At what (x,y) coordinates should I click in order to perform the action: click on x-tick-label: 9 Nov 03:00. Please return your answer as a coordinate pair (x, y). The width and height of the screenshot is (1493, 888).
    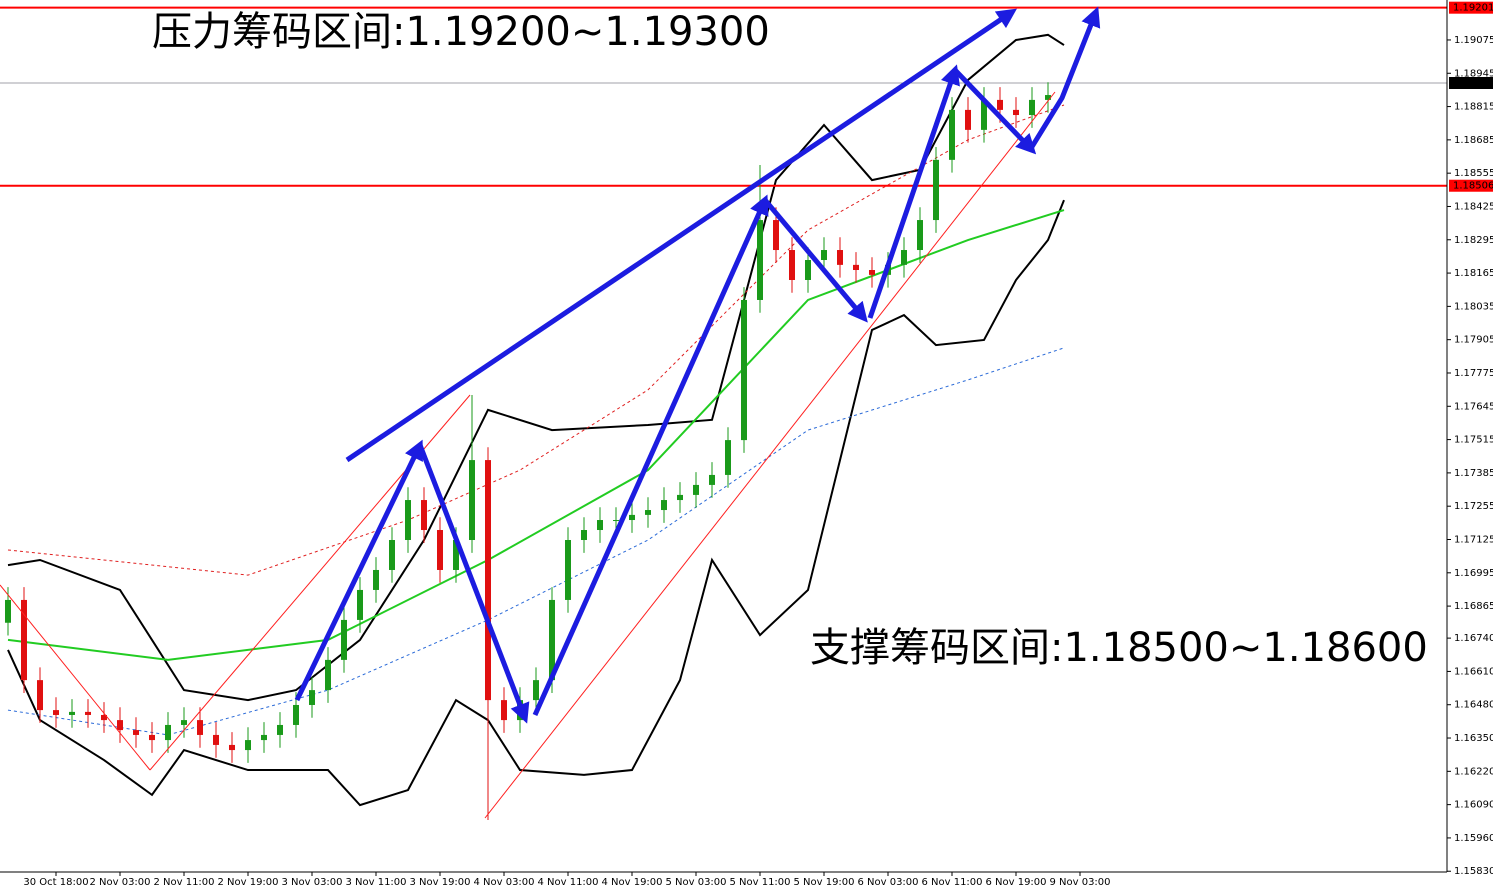
    Looking at the image, I should click on (1079, 882).